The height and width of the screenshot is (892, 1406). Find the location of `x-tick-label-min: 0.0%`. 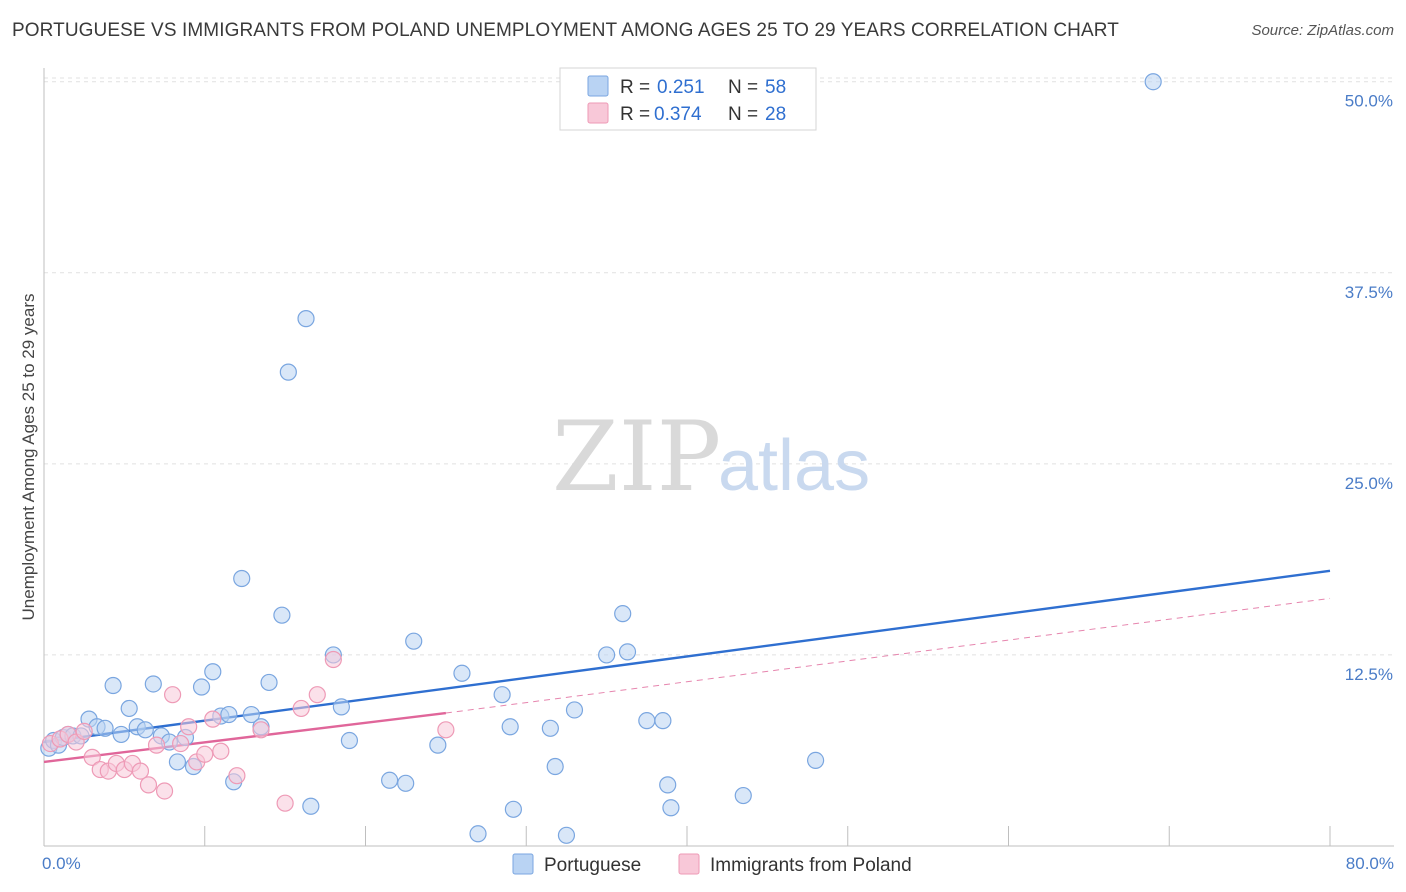

x-tick-label-min: 0.0% is located at coordinates (61, 863).